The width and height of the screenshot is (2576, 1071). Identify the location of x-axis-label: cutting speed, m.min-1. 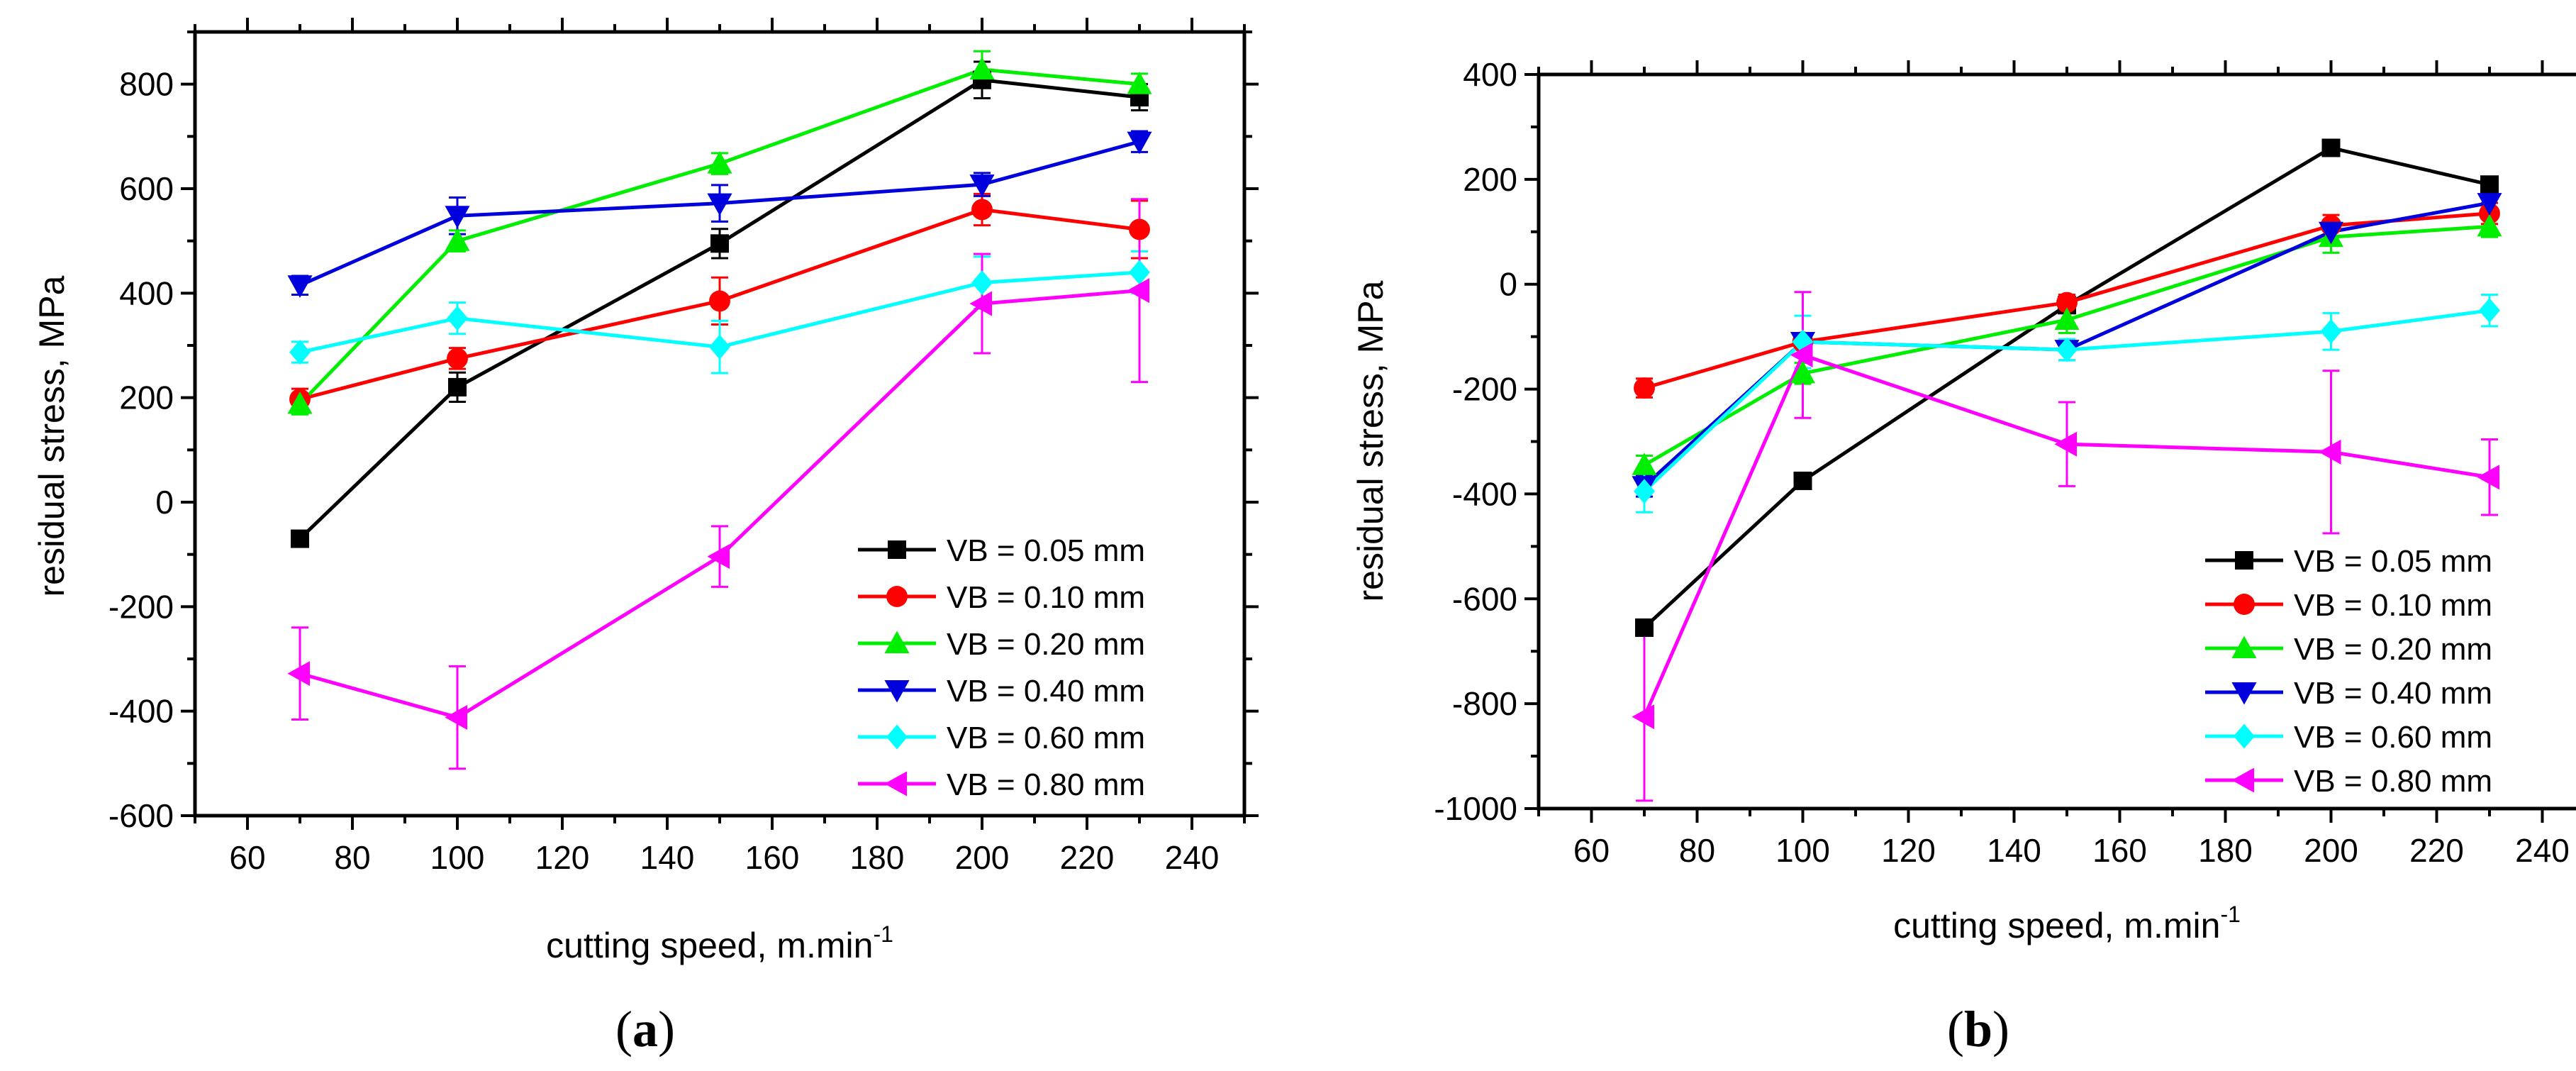
(719, 943).